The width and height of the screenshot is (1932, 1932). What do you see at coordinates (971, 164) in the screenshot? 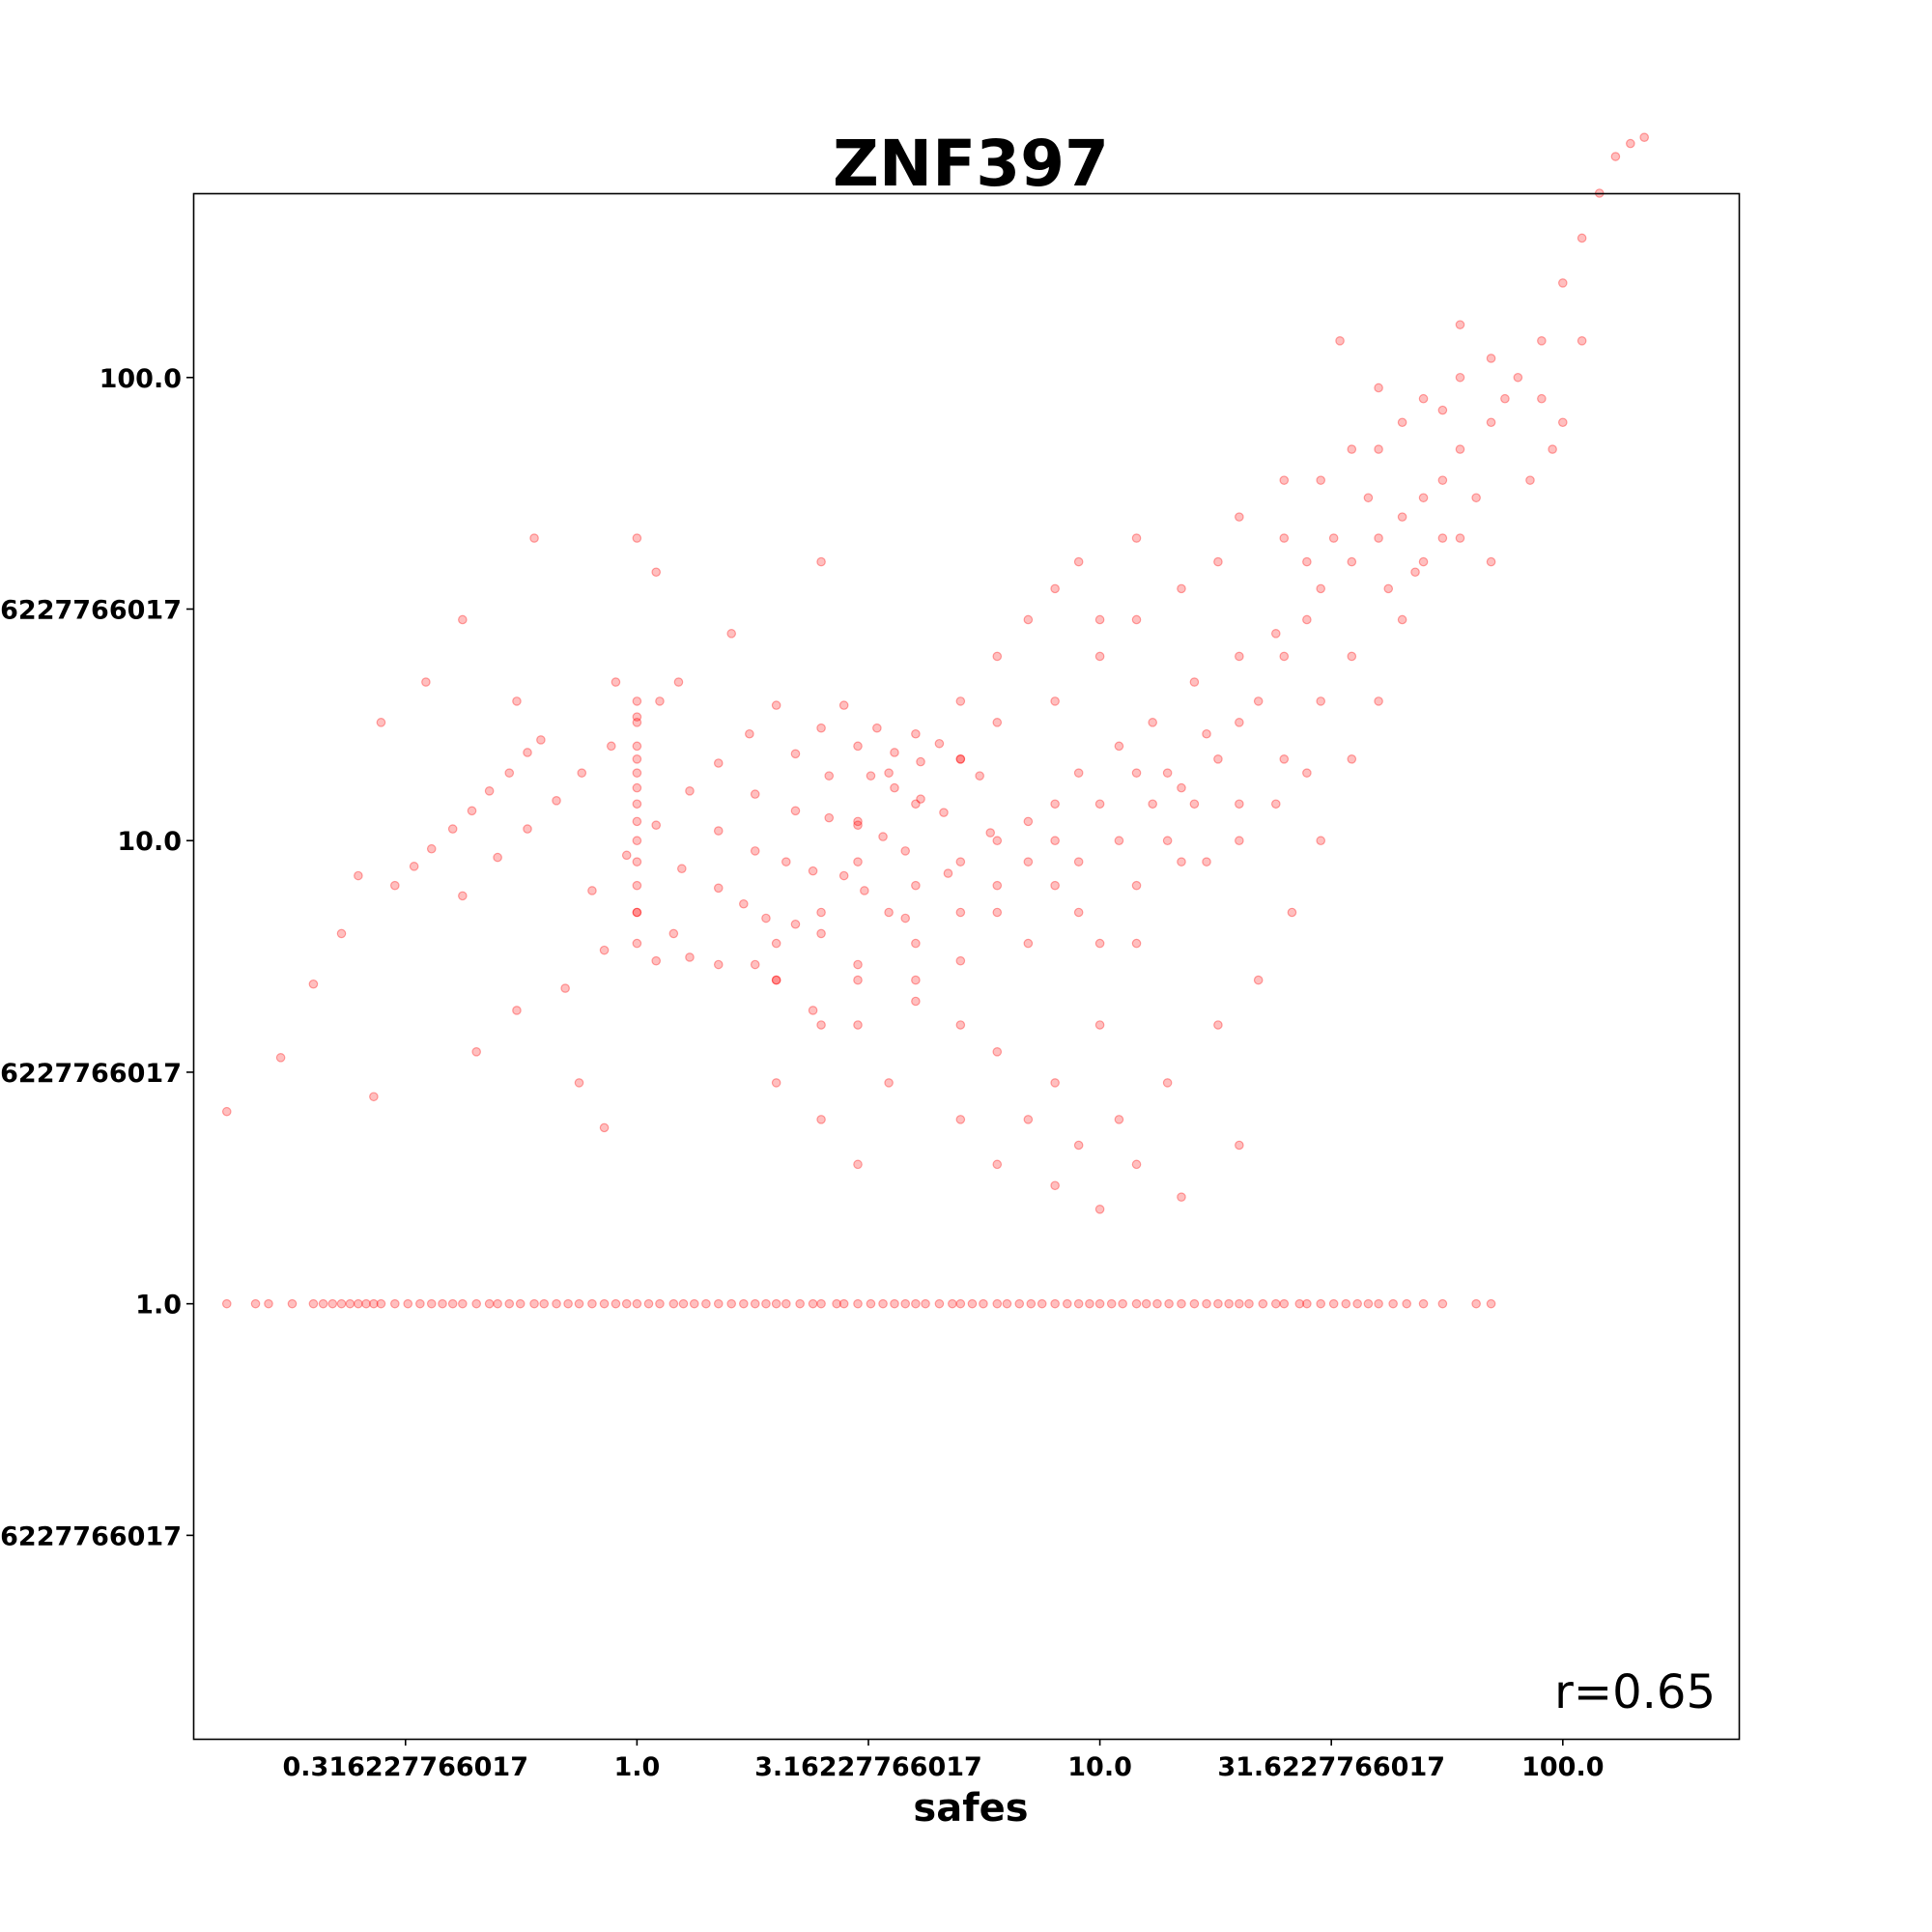
I see `chart-title: ZNF397` at bounding box center [971, 164].